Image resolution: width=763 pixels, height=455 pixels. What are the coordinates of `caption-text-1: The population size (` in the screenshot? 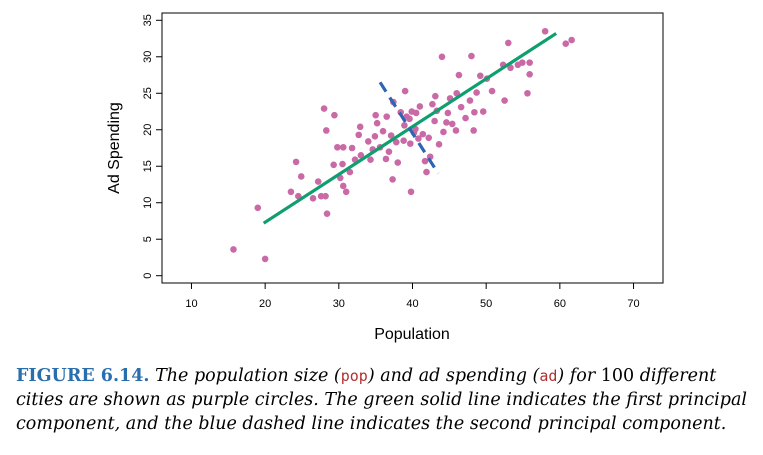 It's located at (245, 376).